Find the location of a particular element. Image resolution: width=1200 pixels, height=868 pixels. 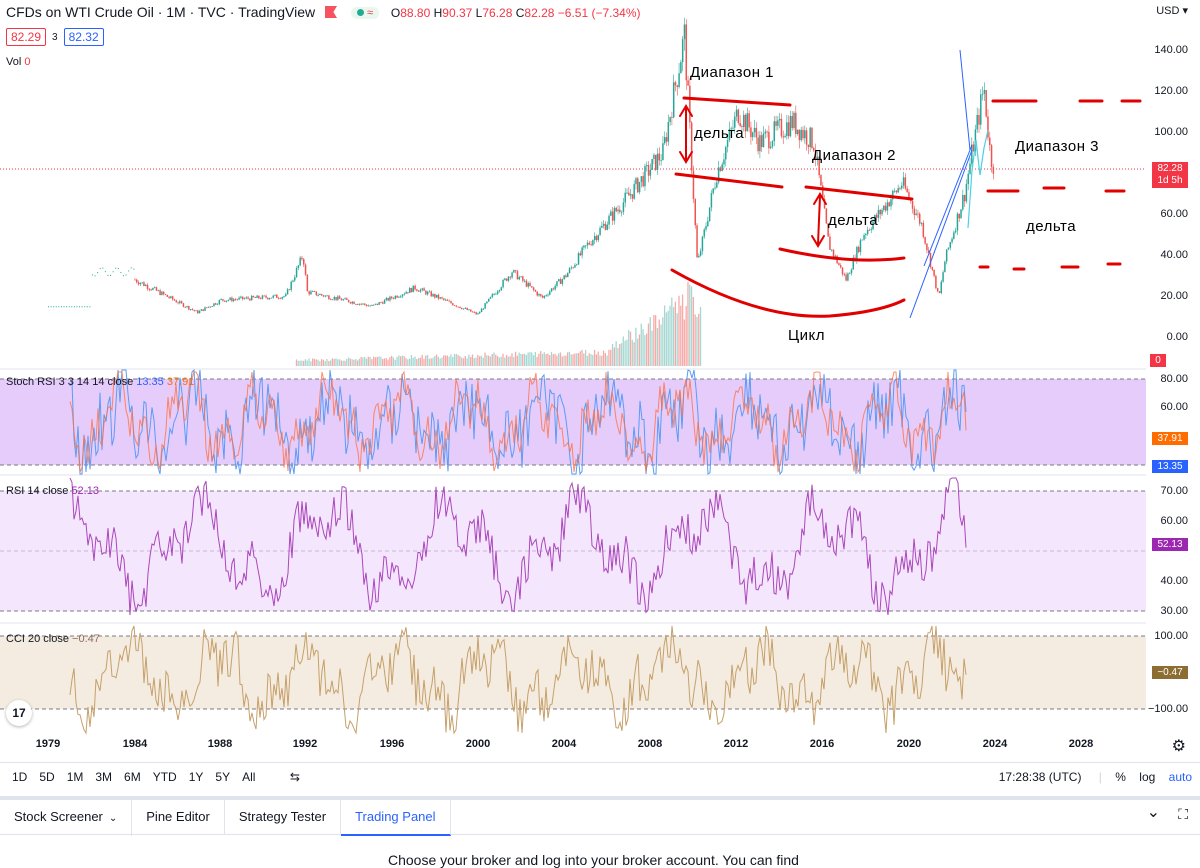

range-5y-button: 5Y is located at coordinates (223, 777).